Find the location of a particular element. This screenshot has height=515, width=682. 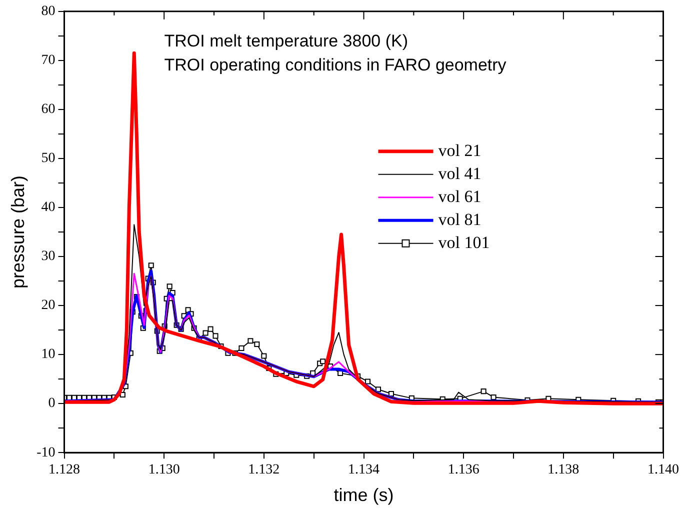

x-tick-label: 1.128 is located at coordinates (64, 470).